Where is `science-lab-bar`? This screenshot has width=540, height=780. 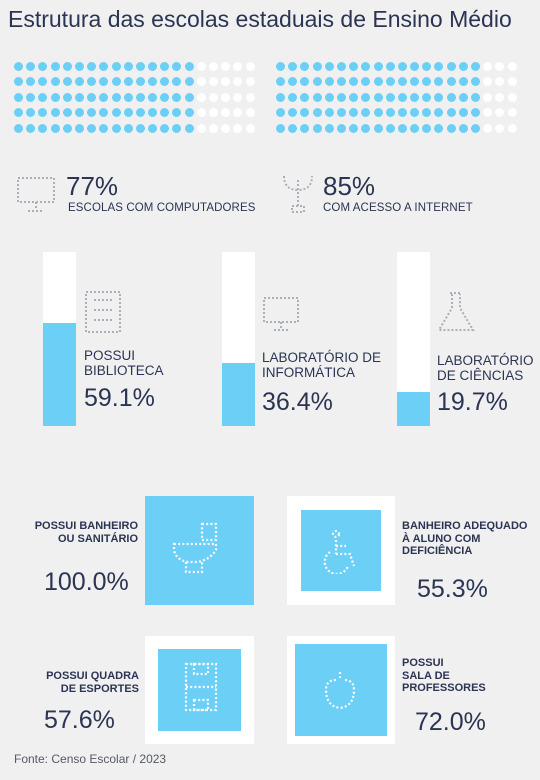 science-lab-bar is located at coordinates (413, 339).